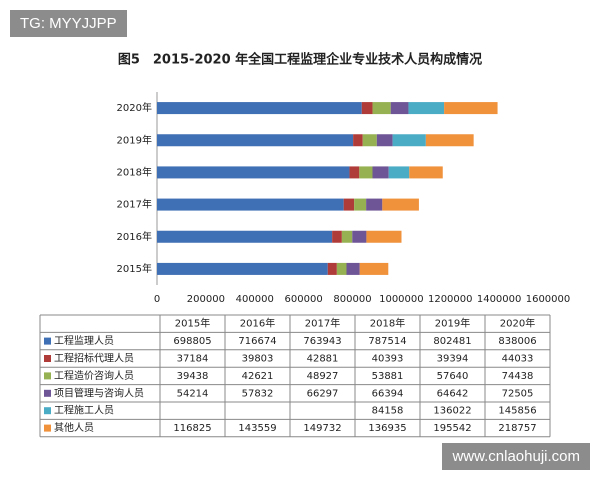  What do you see at coordinates (192, 341) in the screenshot?
I see `table-value: 698805` at bounding box center [192, 341].